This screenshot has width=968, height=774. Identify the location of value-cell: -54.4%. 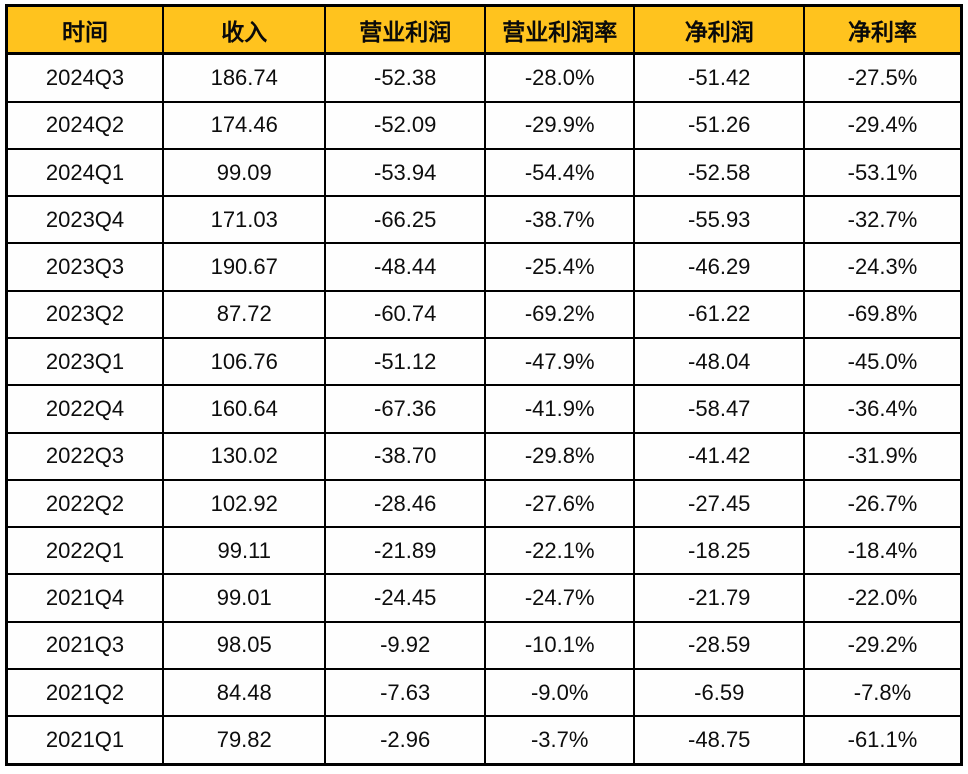
(559, 172).